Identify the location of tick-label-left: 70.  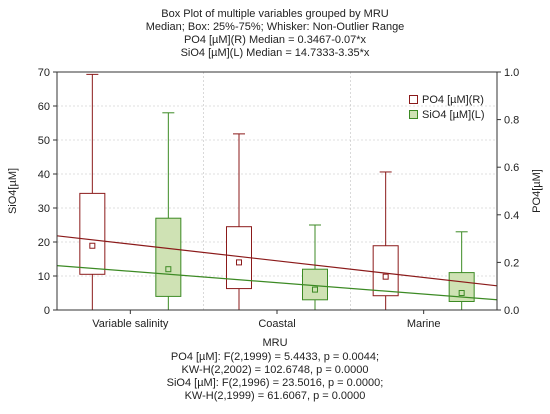
(44, 73).